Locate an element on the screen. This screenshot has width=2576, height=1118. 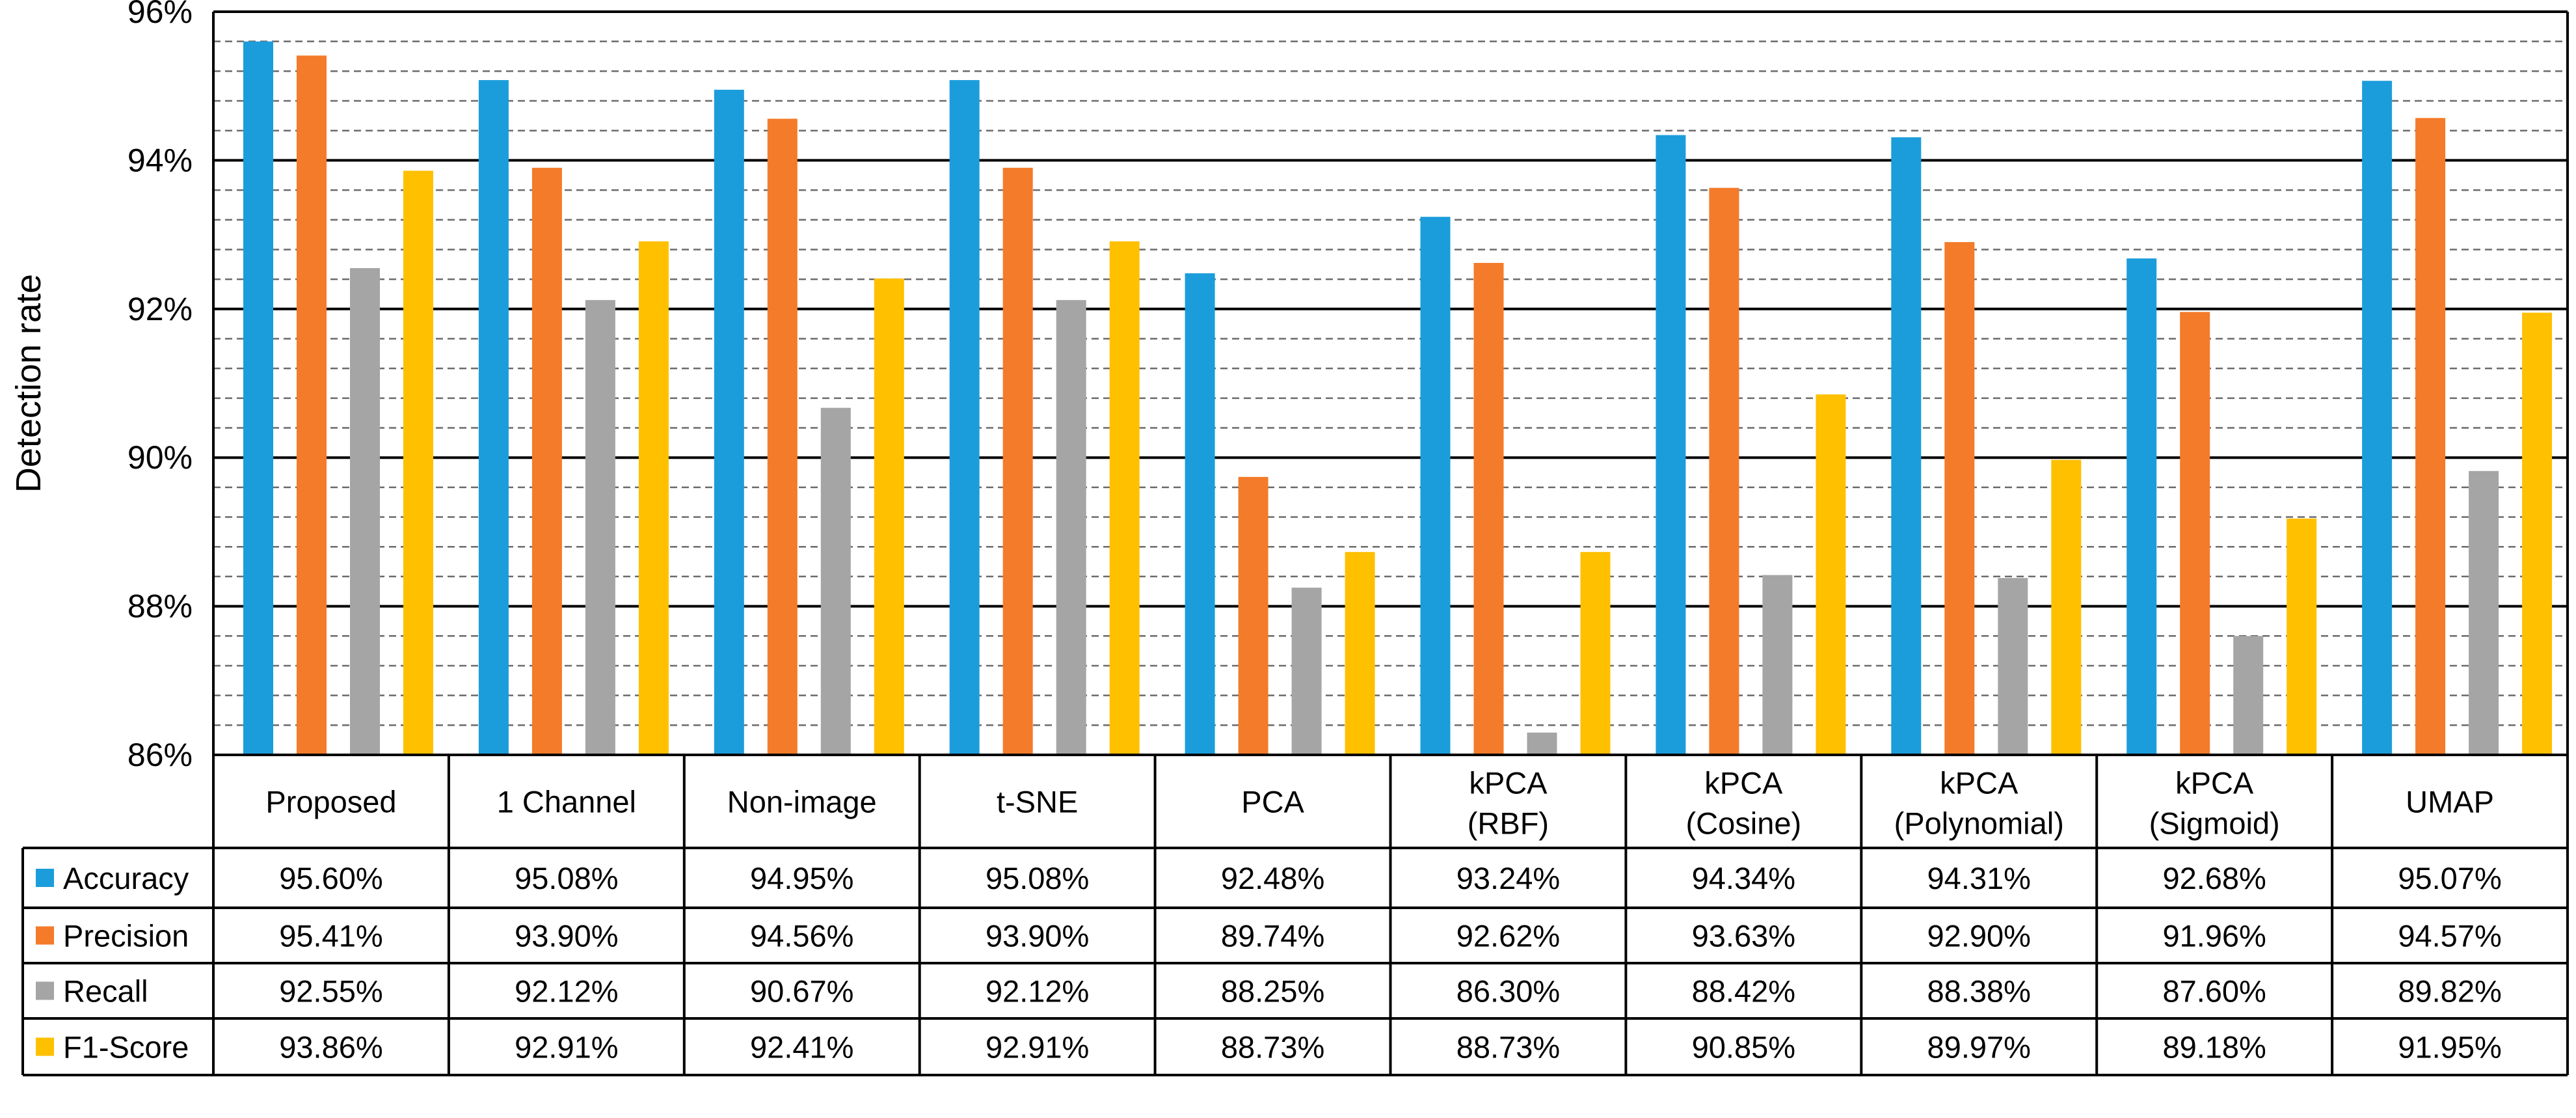
category-label: UMAP is located at coordinates (2450, 802).